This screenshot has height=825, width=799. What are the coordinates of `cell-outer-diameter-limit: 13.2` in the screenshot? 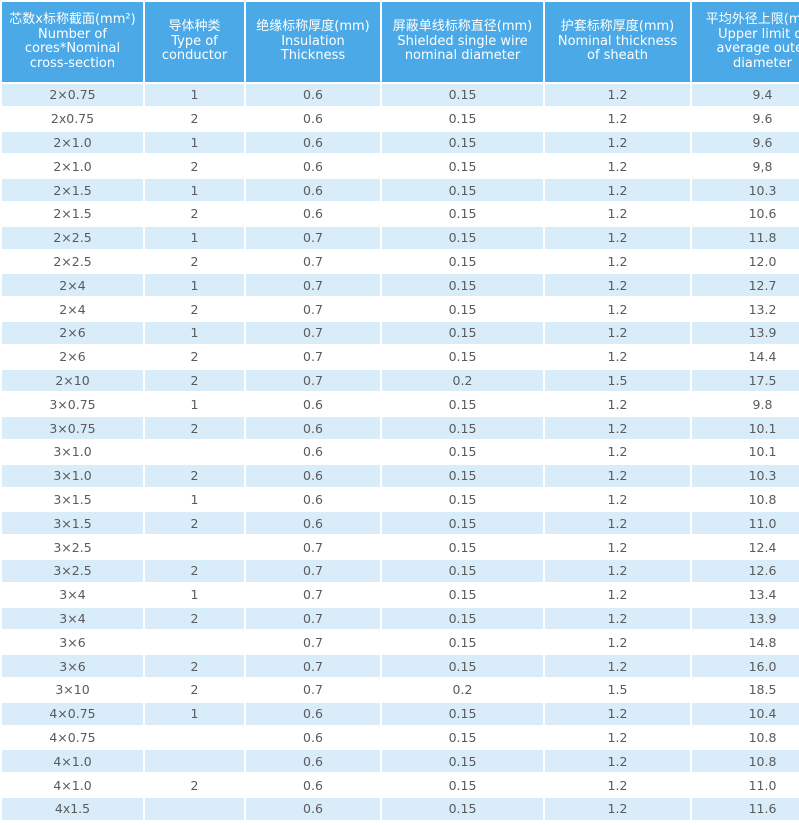 It's located at (745, 309).